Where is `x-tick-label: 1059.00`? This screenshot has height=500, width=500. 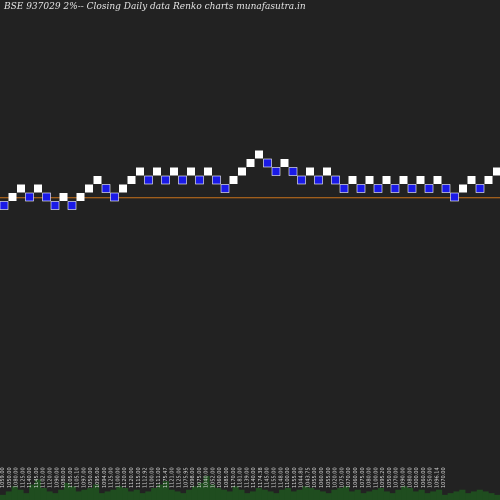 x-tick-label: 1059.00 is located at coordinates (3, 477).